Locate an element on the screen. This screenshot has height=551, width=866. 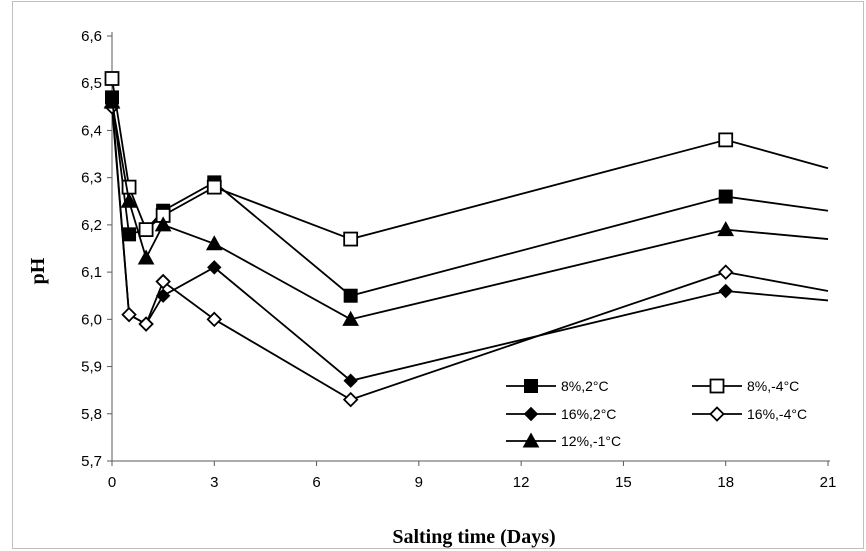
legend-label: 12%,-1°C is located at coordinates (591, 441).